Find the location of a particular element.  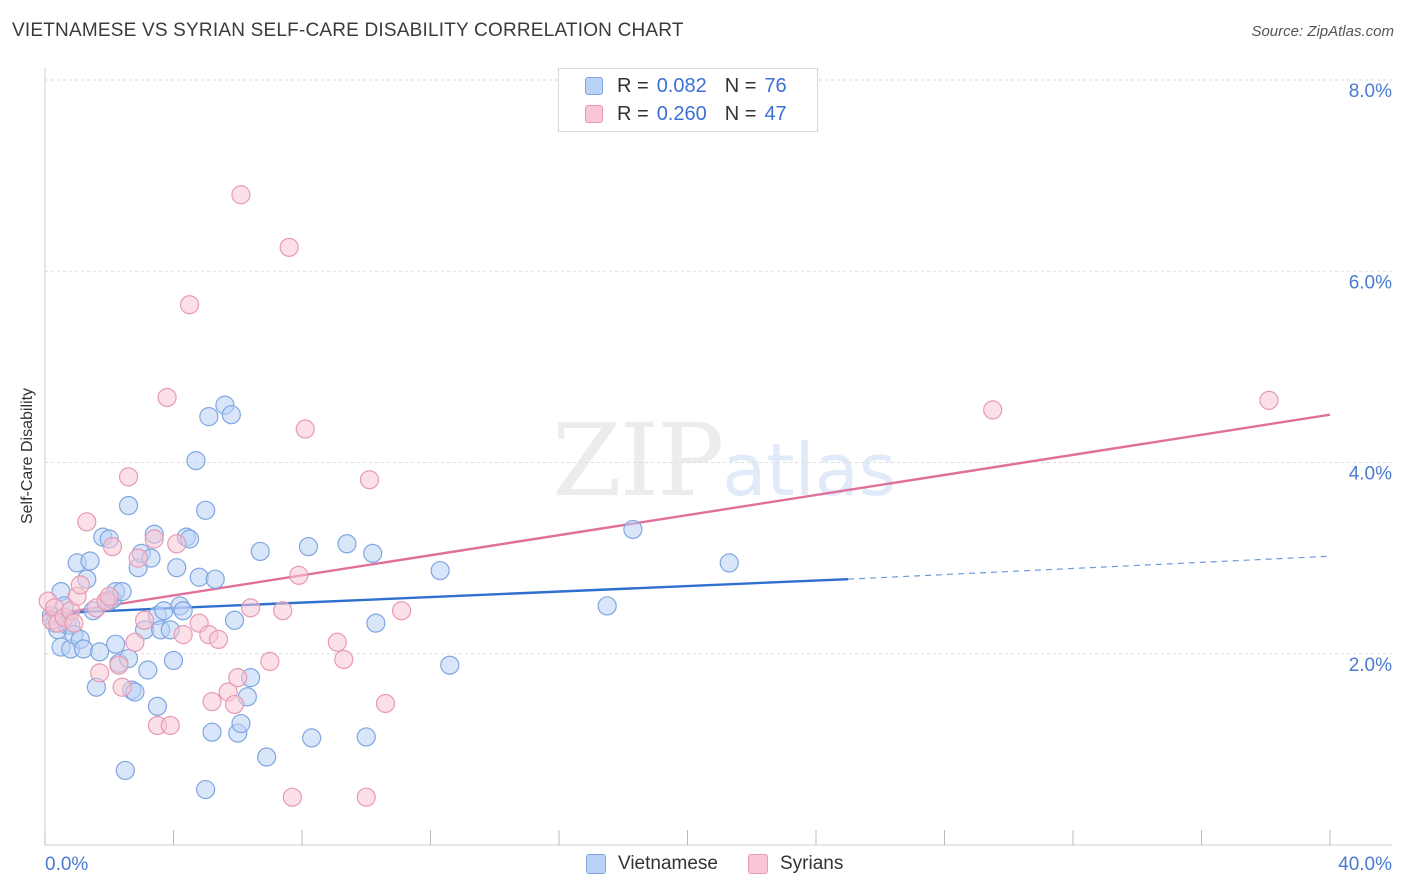

x-tick-label: 0.0% is located at coordinates (66, 864).